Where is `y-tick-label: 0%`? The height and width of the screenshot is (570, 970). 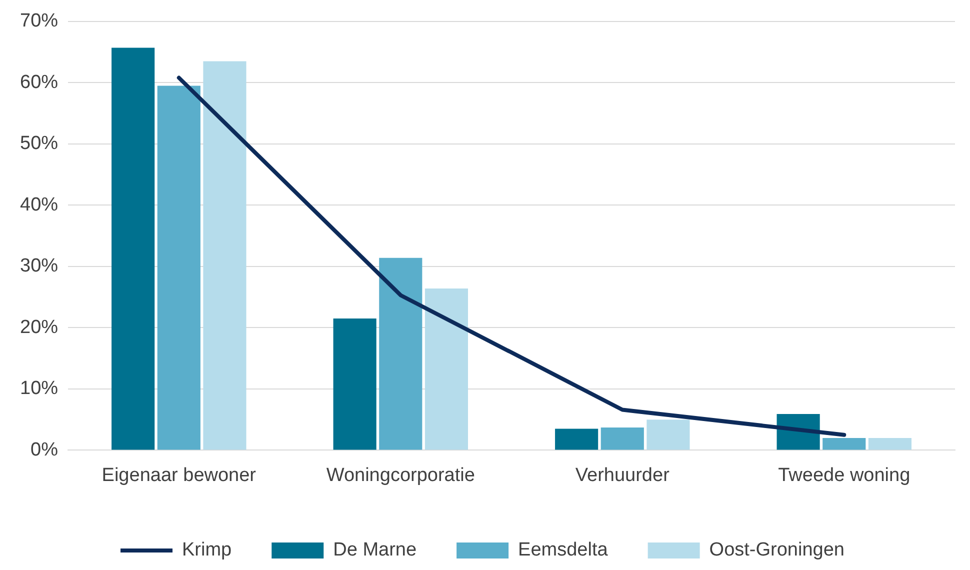 y-tick-label: 0% is located at coordinates (44, 449).